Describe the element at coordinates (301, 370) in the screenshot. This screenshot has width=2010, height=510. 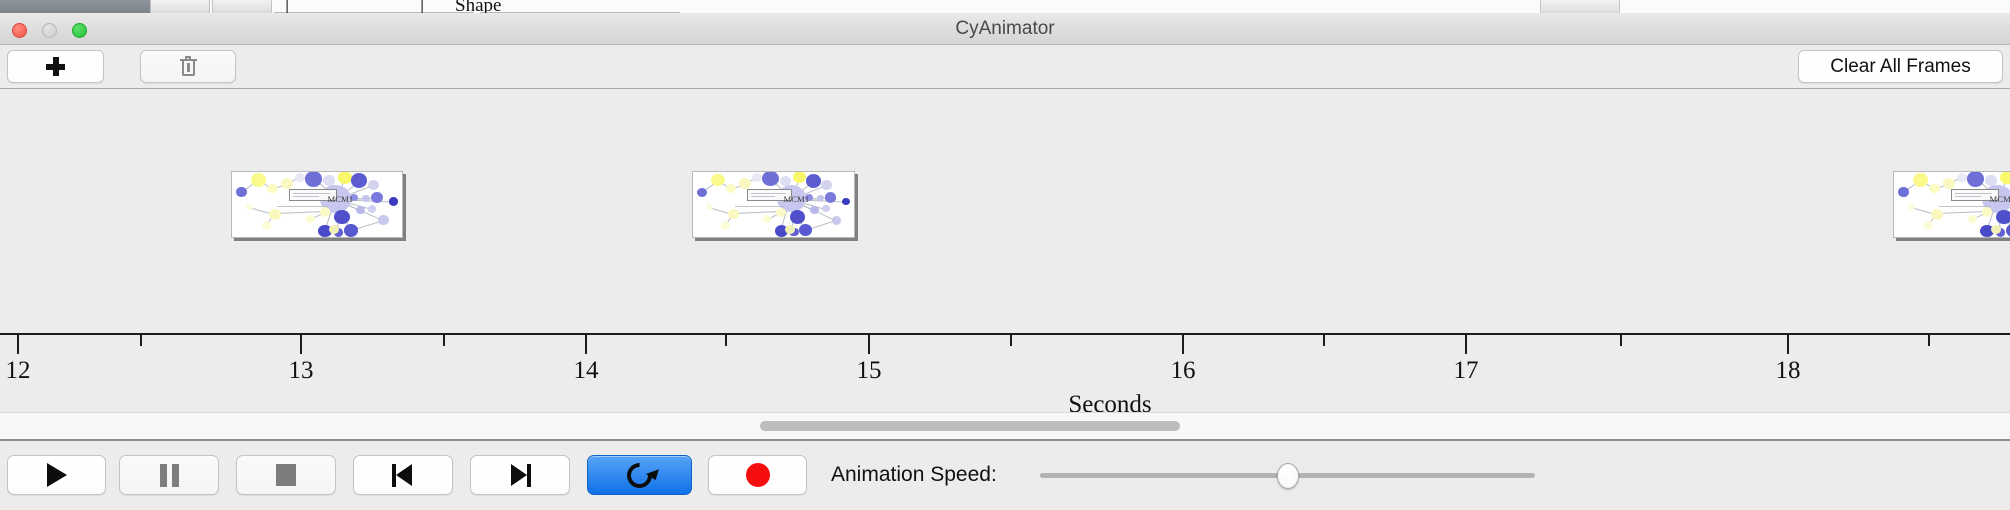
I see `ruler-tick-label: 13` at that location.